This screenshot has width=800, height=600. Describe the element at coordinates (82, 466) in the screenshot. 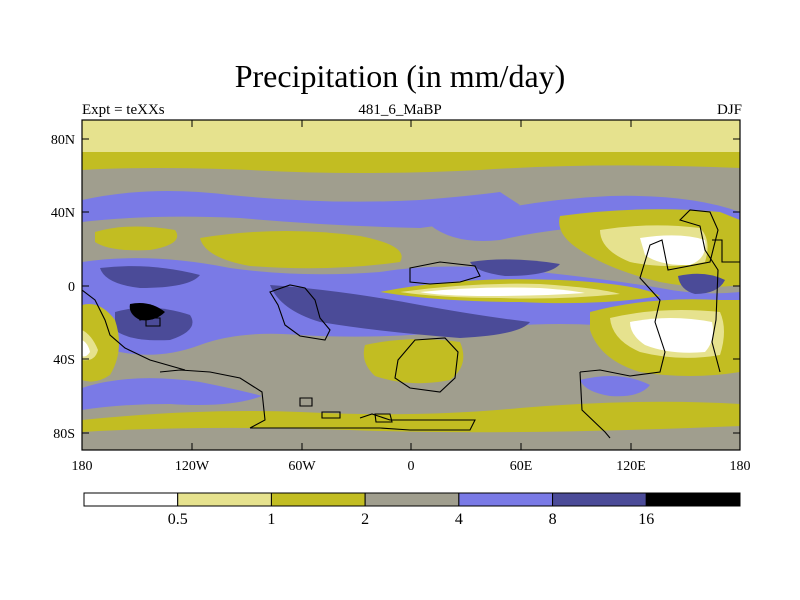

I see `lon-label-180w: 180` at that location.